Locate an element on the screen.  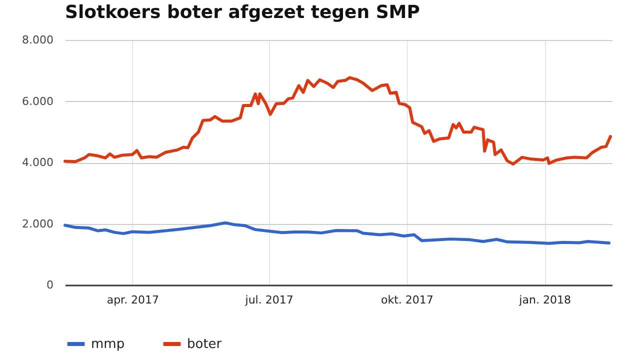
x-tick-label: jul. 2017 is located at coordinates (269, 300).